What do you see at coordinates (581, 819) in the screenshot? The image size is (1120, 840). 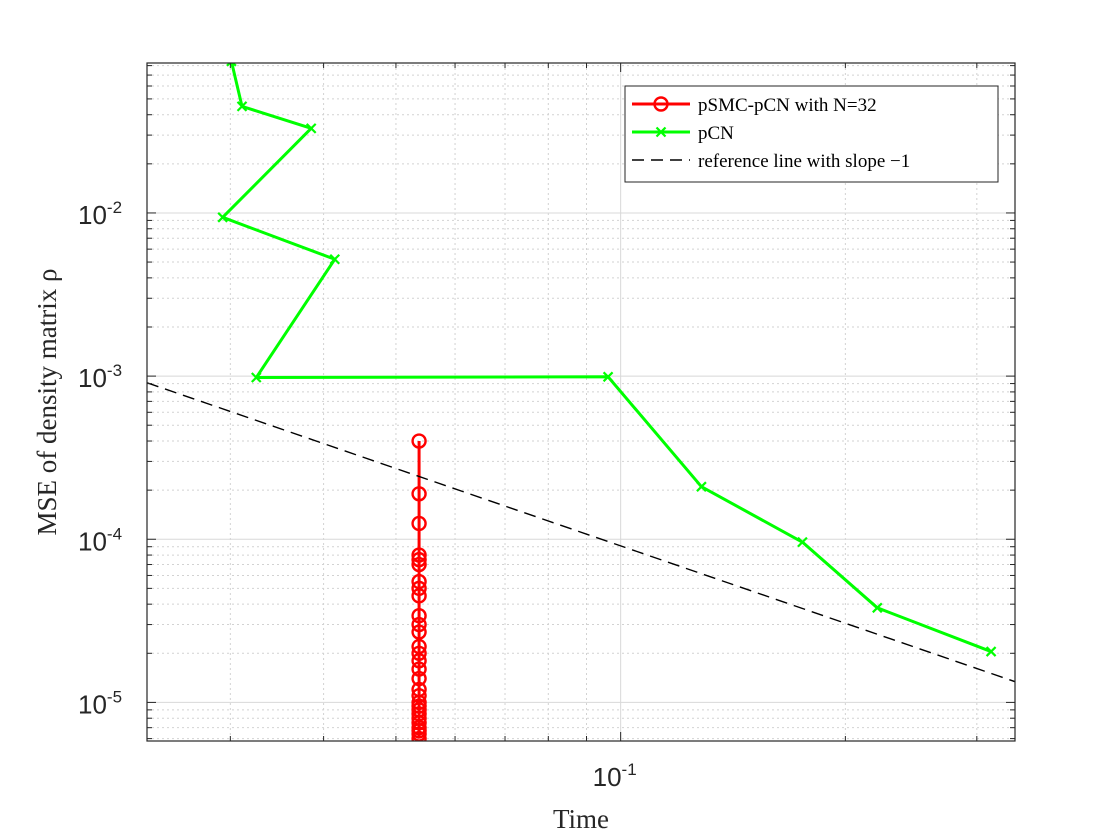 I see `x-axis-title: Time` at bounding box center [581, 819].